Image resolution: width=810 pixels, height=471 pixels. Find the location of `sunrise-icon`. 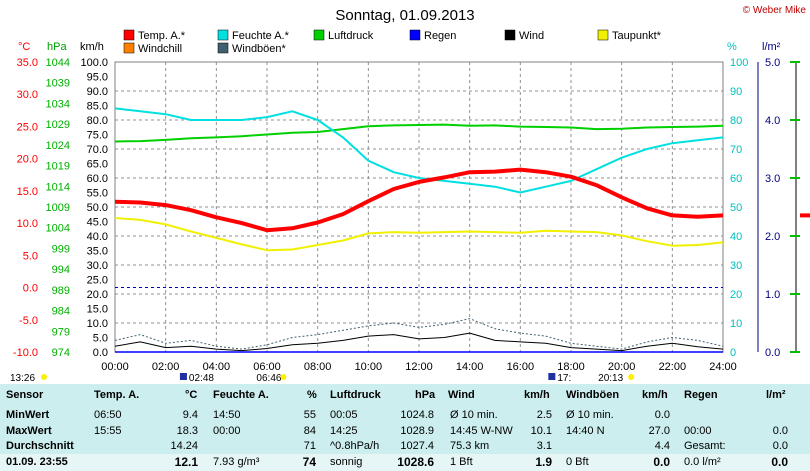

sunrise-icon is located at coordinates (283, 377).